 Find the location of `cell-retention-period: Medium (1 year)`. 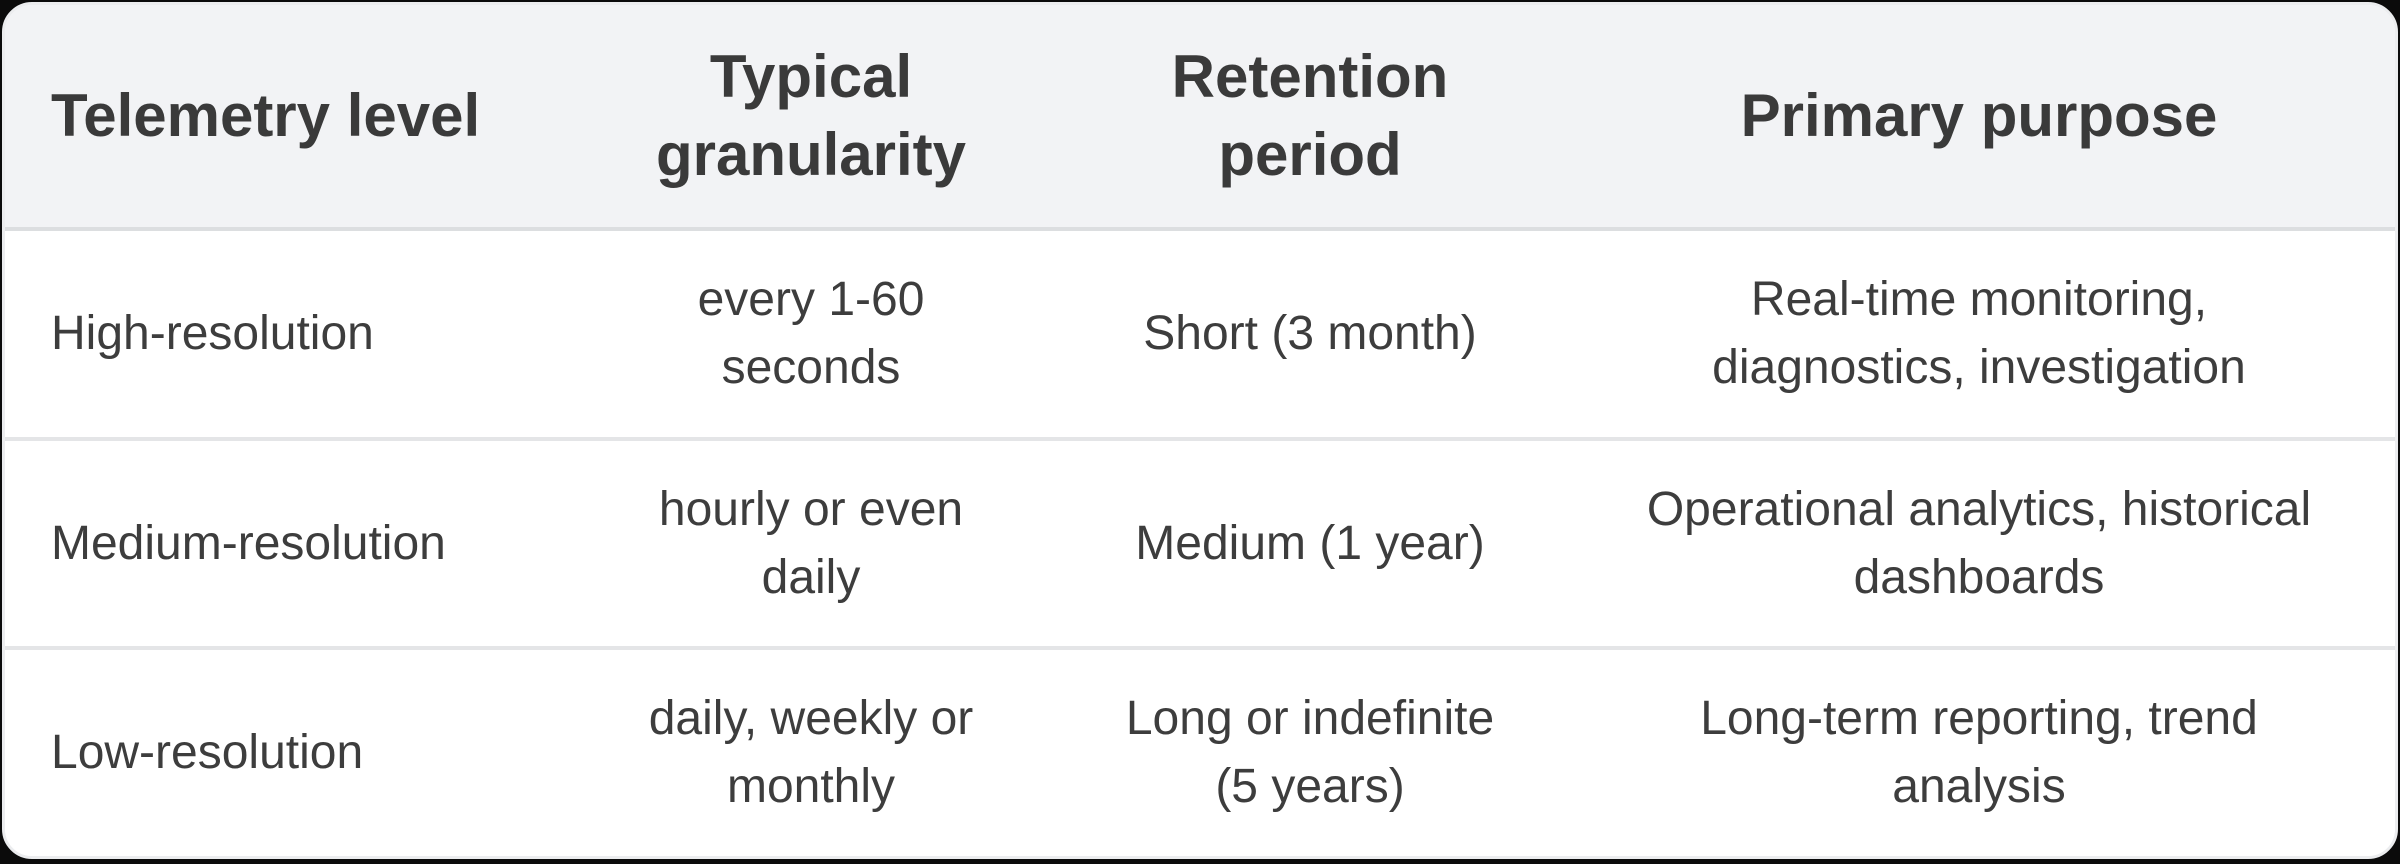

cell-retention-period: Medium (1 year) is located at coordinates (1310, 543).